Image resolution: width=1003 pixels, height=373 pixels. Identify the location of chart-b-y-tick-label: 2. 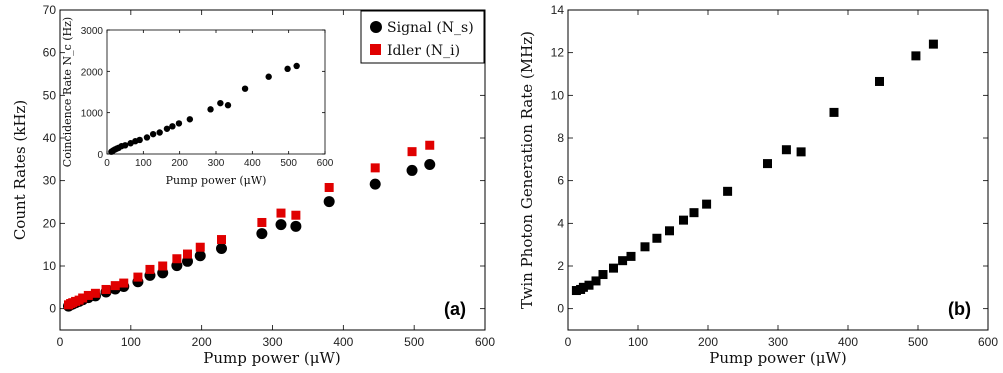
(560, 266).